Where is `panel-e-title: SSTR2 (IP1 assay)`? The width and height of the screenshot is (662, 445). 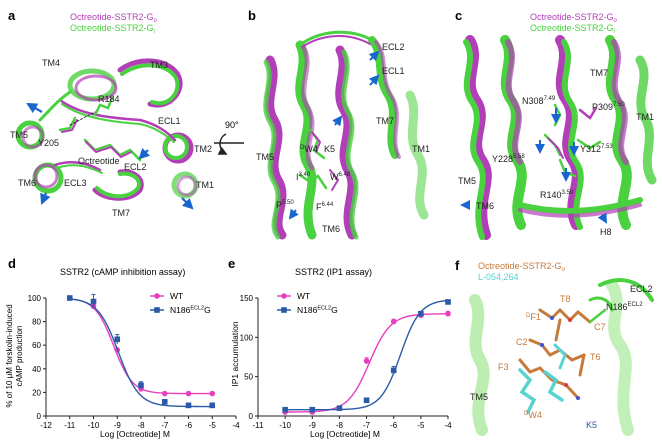
panel-e-title: SSTR2 (IP1 assay) is located at coordinates (333, 272).